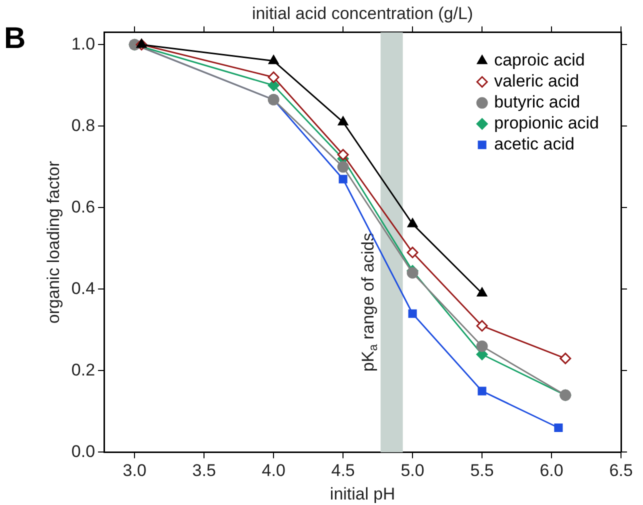 The image size is (643, 505). I want to click on x-axis-title: initial pH, so click(363, 494).